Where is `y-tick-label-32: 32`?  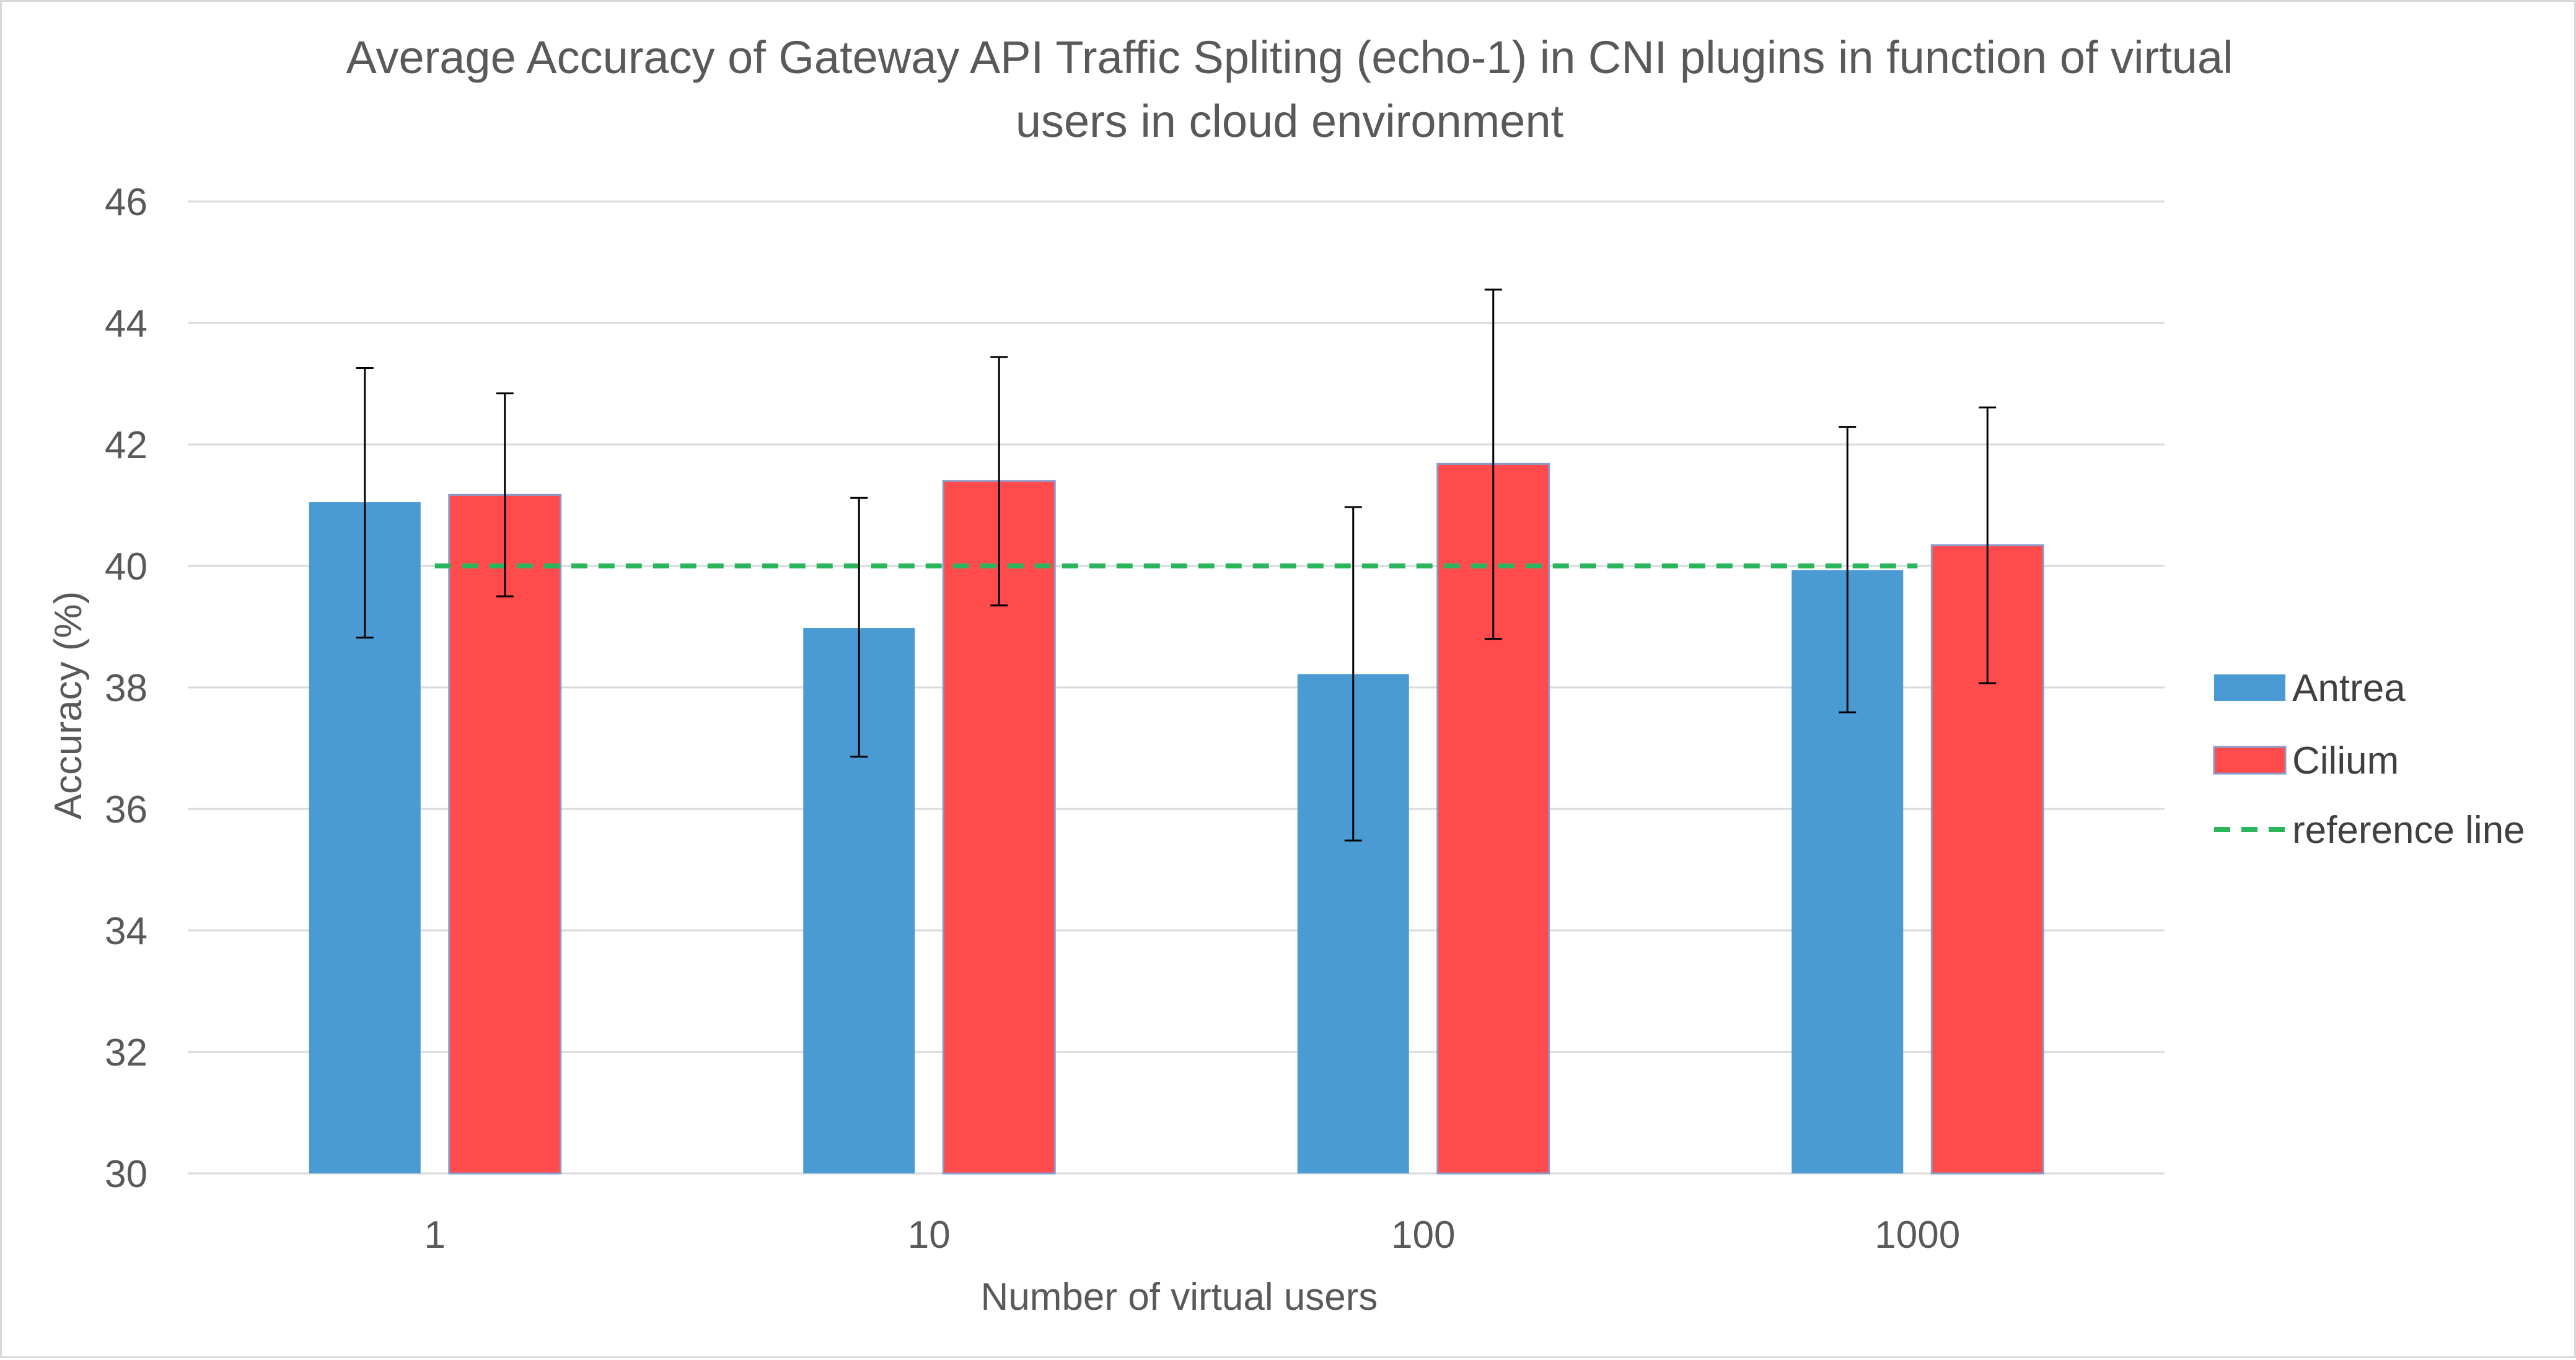 y-tick-label-32: 32 is located at coordinates (126, 1052).